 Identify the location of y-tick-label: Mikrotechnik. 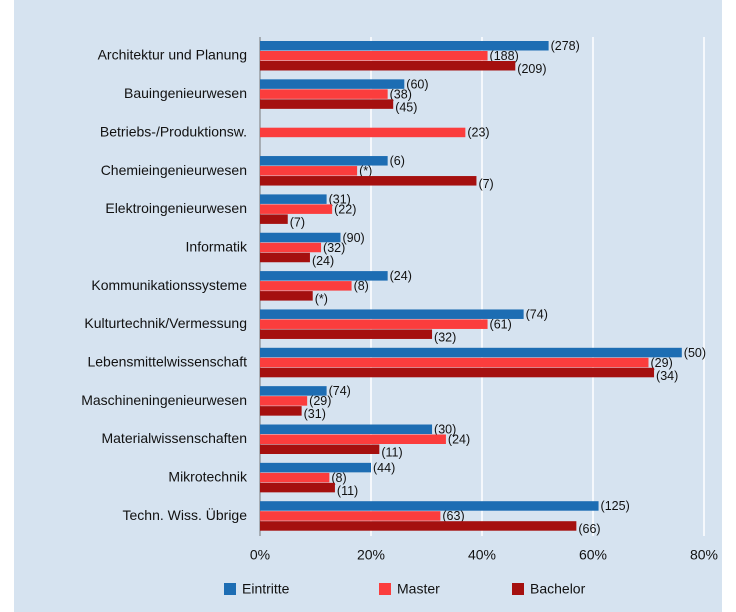
(208, 477).